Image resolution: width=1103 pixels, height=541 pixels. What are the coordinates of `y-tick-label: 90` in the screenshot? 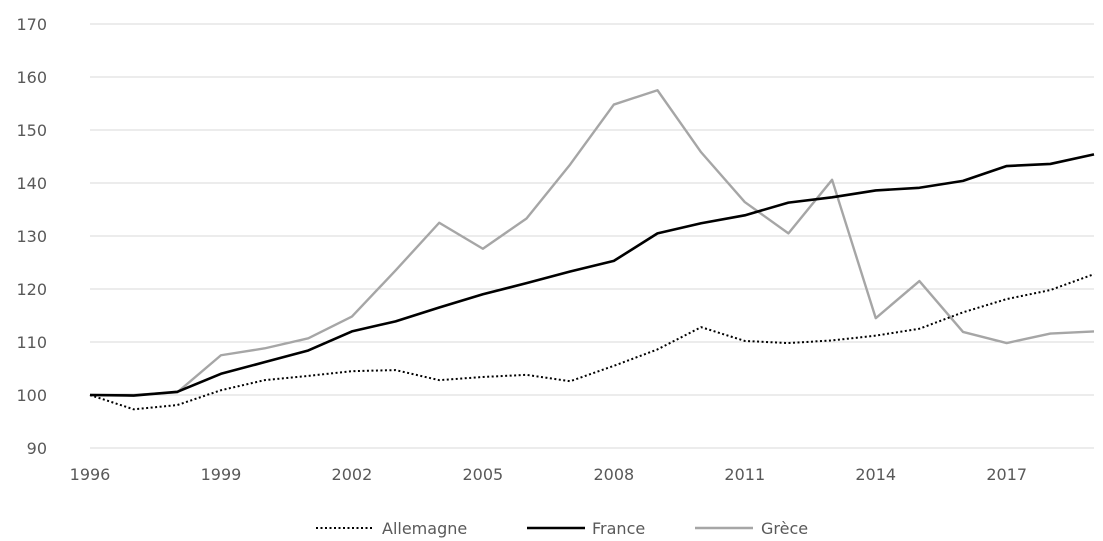 It's located at (37, 448).